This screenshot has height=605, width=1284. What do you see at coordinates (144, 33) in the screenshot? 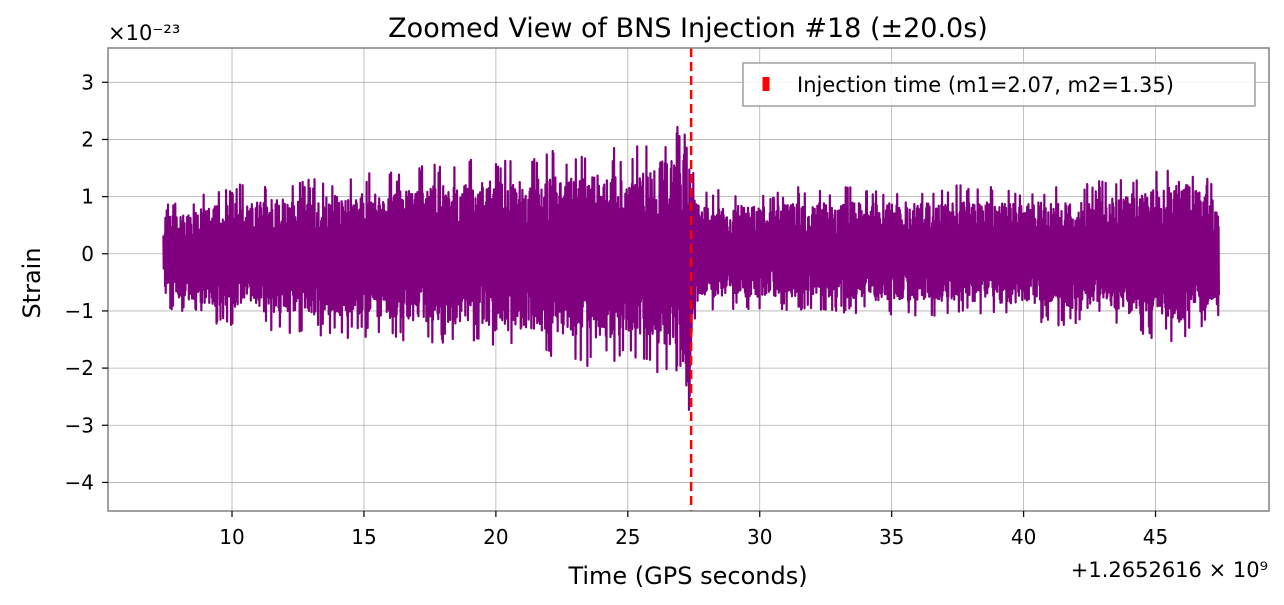
I see `y-scale-label: ×10⁻²³` at bounding box center [144, 33].